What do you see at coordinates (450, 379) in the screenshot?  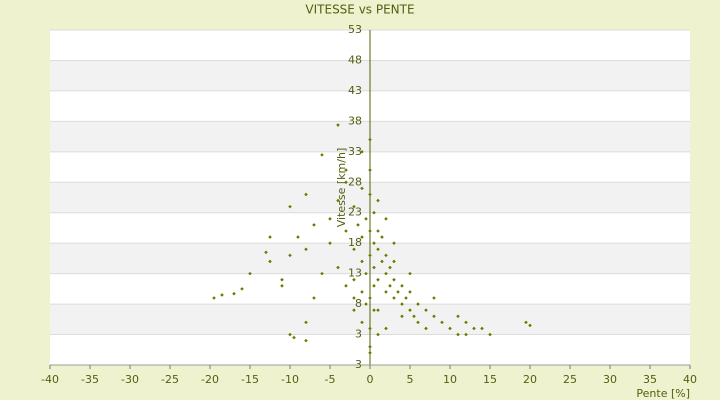 I see `x-tick-label: 10` at bounding box center [450, 379].